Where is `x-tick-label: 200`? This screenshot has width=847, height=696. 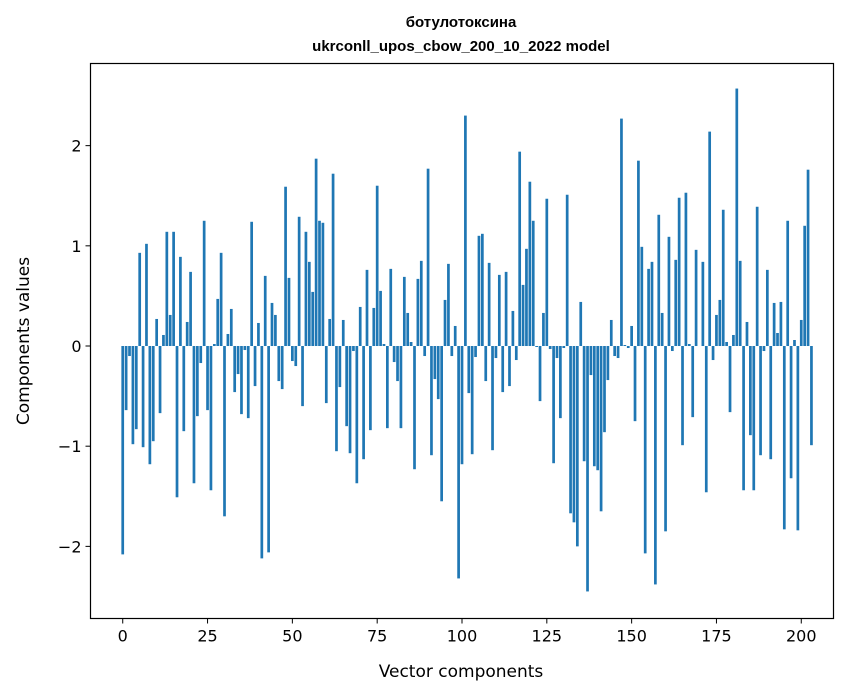 x-tick-label: 200 is located at coordinates (801, 636).